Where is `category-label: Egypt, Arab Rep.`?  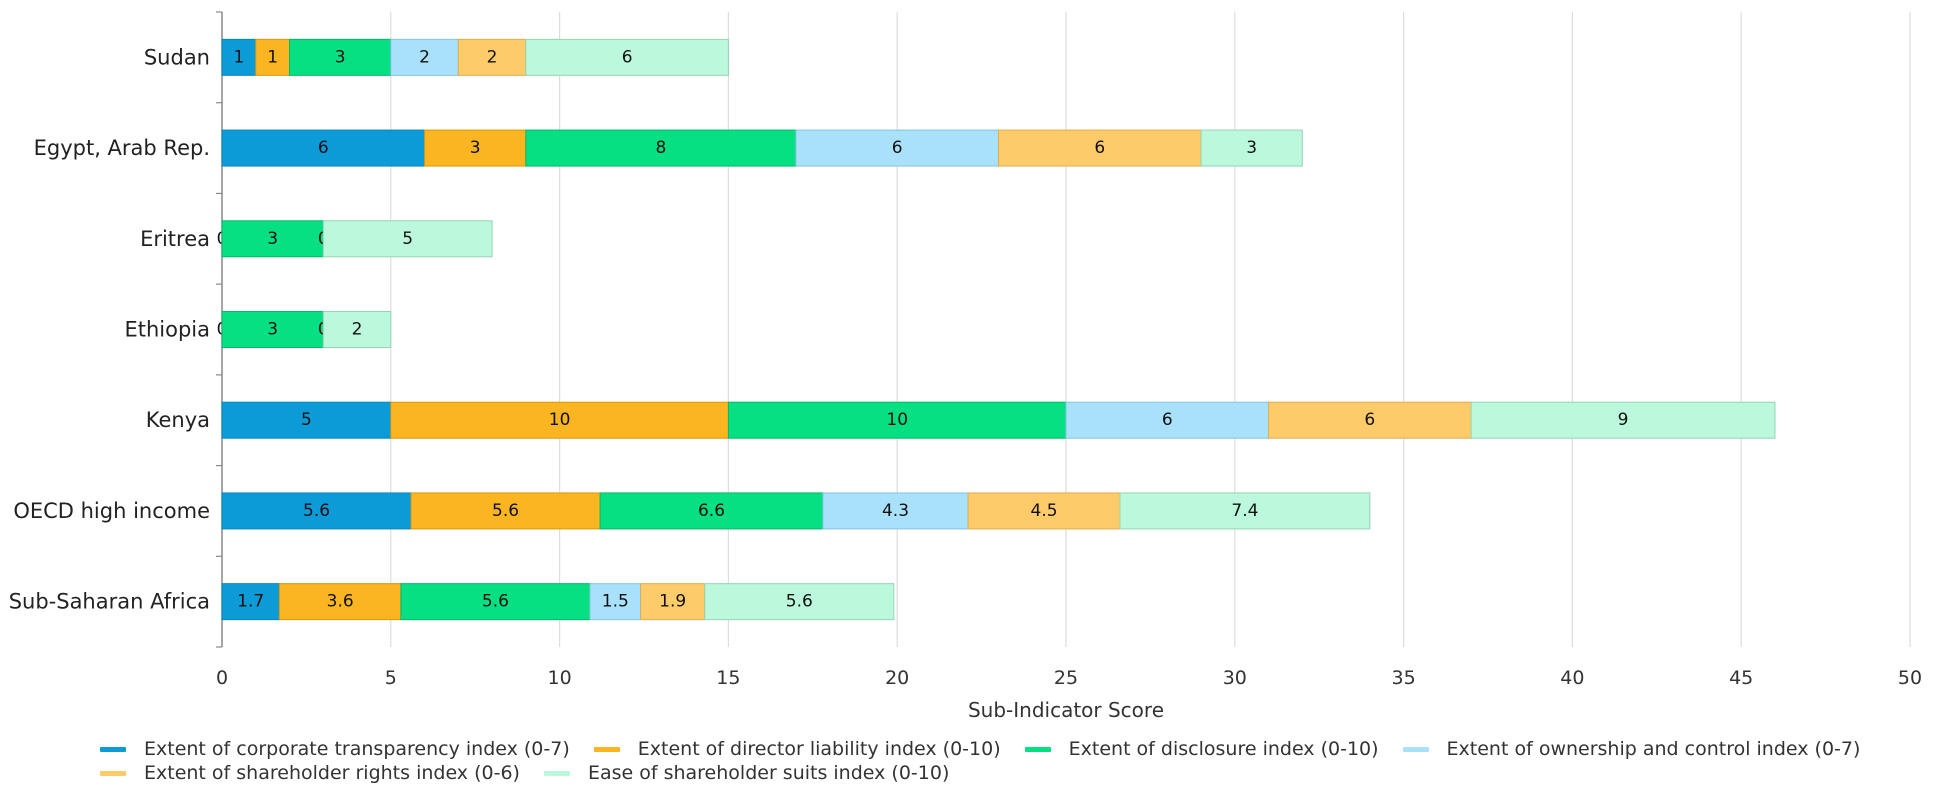
category-label: Egypt, Arab Rep. is located at coordinates (122, 148).